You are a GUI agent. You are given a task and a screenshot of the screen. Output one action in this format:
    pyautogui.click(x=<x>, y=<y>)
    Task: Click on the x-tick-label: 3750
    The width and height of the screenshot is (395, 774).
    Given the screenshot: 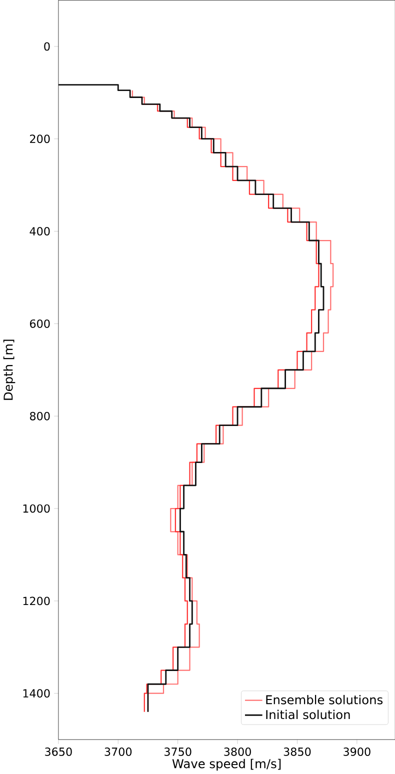 What is the action you would take?
    pyautogui.click(x=178, y=752)
    